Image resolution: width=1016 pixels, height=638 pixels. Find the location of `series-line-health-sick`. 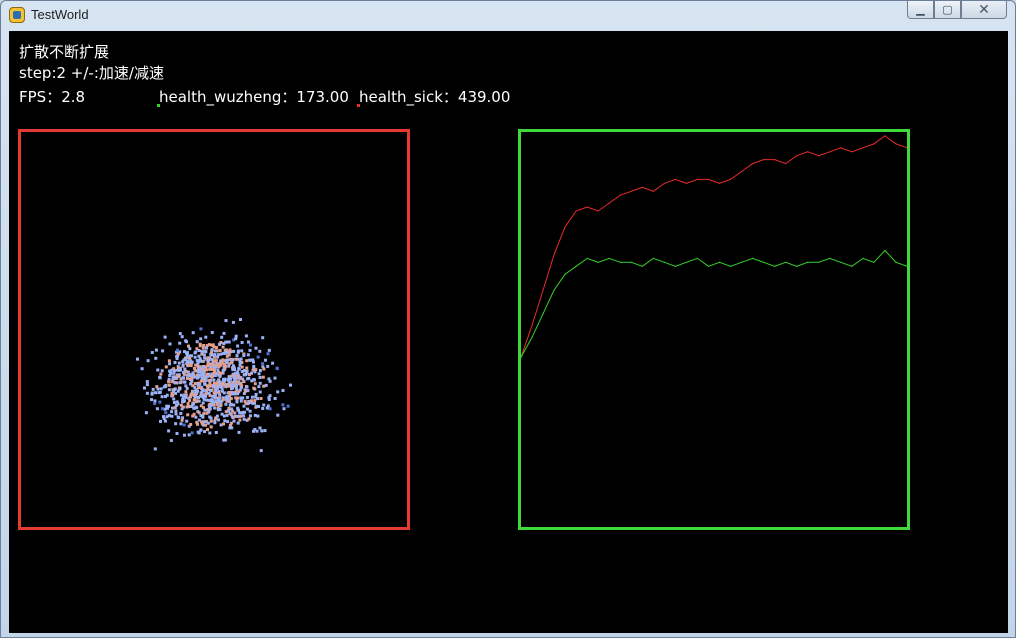

series-line-health-sick is located at coordinates (714, 246).